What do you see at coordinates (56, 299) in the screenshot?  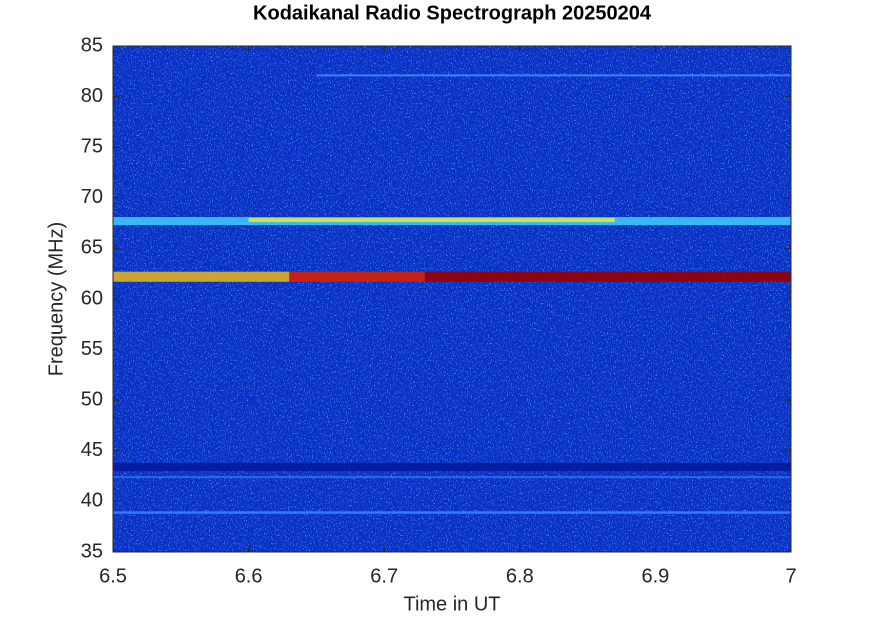 I see `y-axis-label: Frequency (MHz)` at bounding box center [56, 299].